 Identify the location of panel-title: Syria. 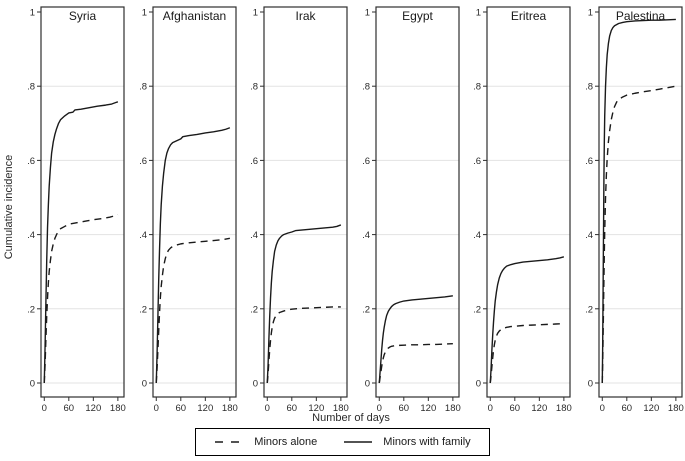
(83, 16).